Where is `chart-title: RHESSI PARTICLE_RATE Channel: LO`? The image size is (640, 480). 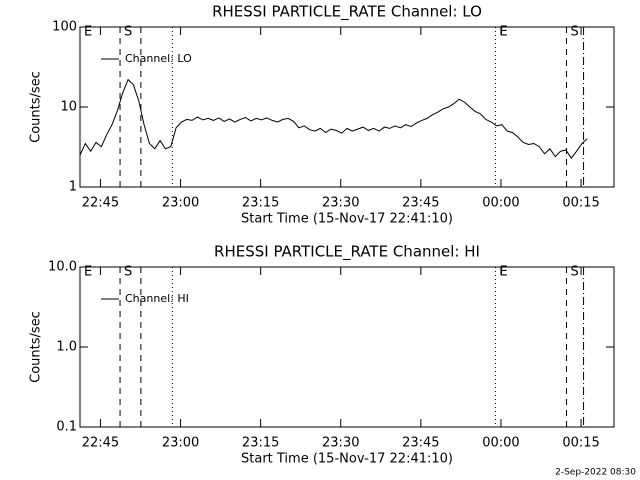 chart-title: RHESSI PARTICLE_RATE Channel: LO is located at coordinates (347, 12).